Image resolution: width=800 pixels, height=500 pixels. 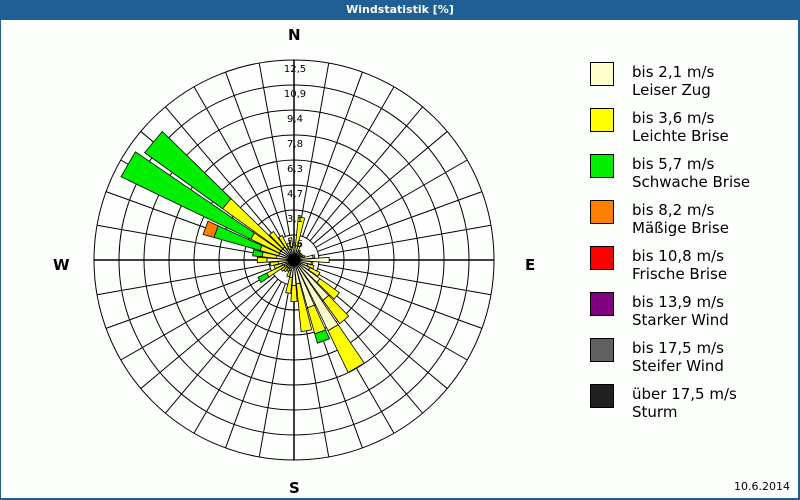 What do you see at coordinates (678, 302) in the screenshot?
I see `legend-range: bis 13,9 m/s` at bounding box center [678, 302].